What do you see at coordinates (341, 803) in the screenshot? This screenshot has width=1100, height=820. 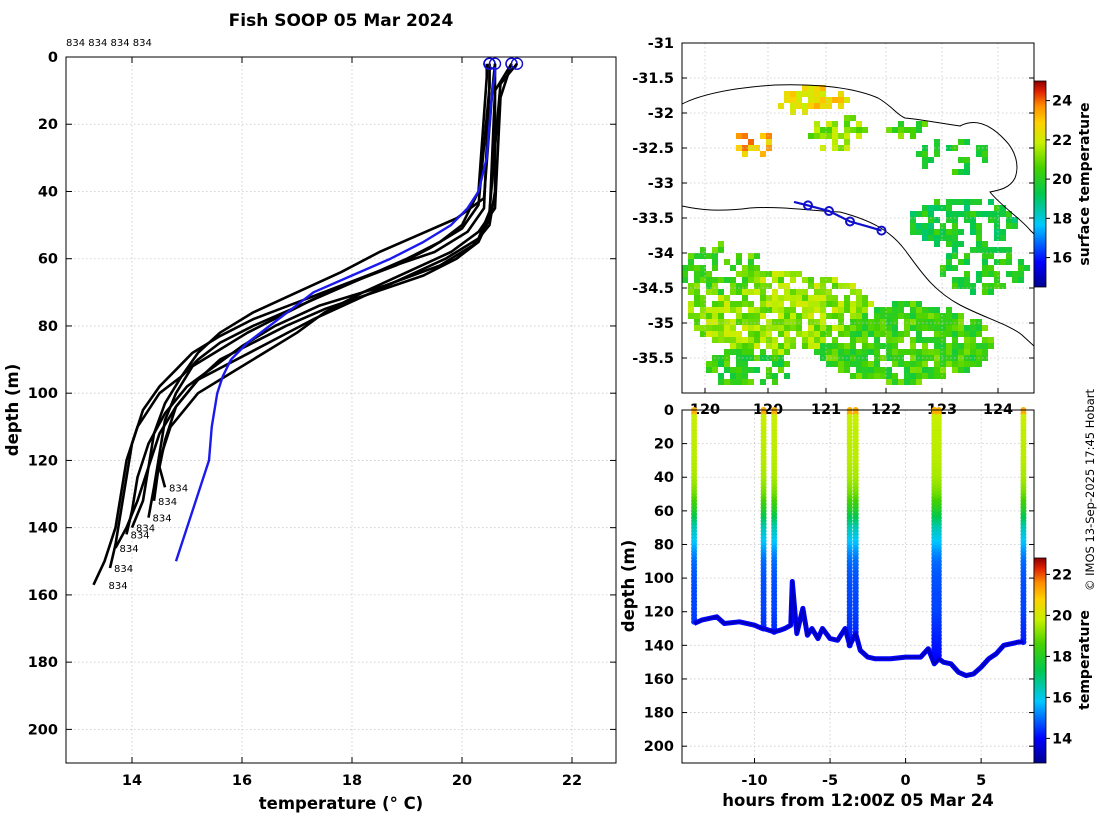 I see `profile-x-axis-label: temperature (° C)` at bounding box center [341, 803].